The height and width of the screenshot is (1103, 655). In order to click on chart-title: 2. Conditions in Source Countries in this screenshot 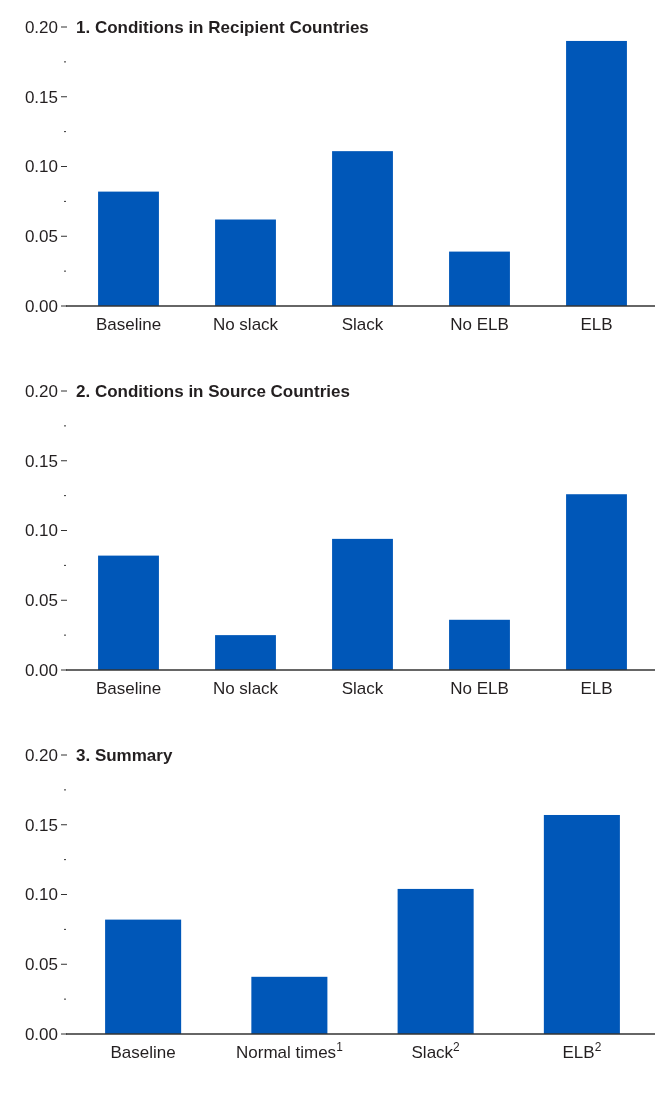, I will do `click(213, 391)`.